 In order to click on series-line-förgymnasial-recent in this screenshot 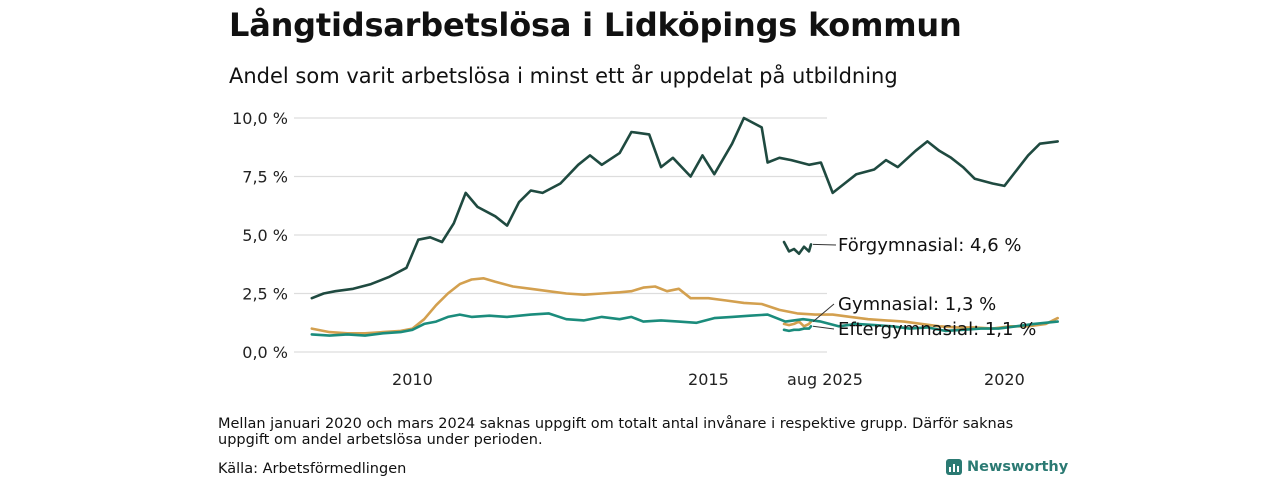, I will do `click(797, 247)`.